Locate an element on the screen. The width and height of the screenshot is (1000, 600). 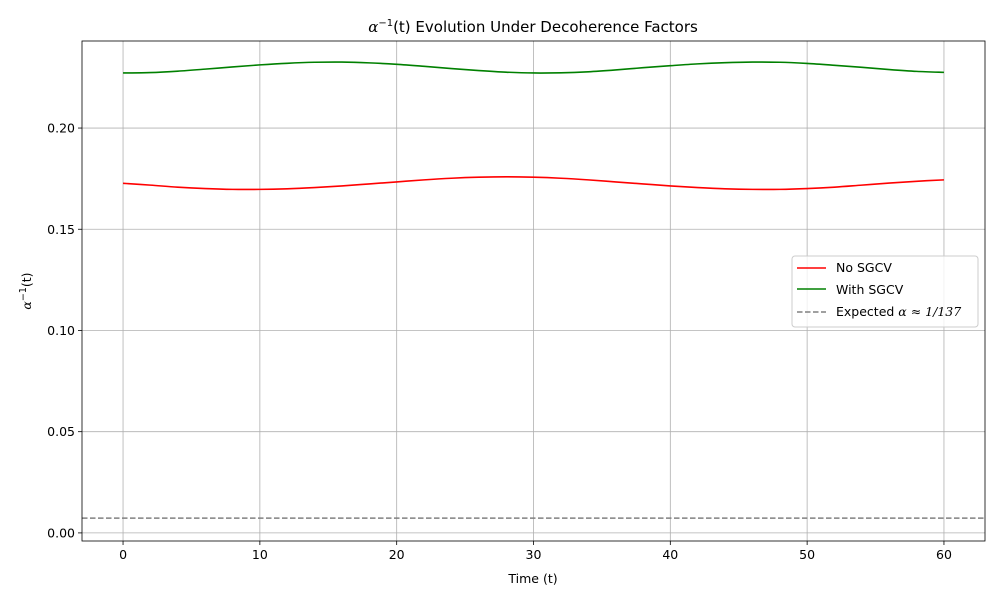
y-tick-label: 0.15 is located at coordinates (61, 229).